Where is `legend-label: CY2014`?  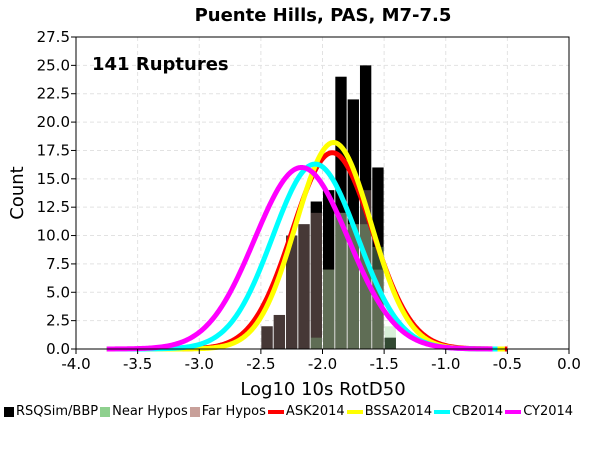 legend-label: CY2014 is located at coordinates (548, 411).